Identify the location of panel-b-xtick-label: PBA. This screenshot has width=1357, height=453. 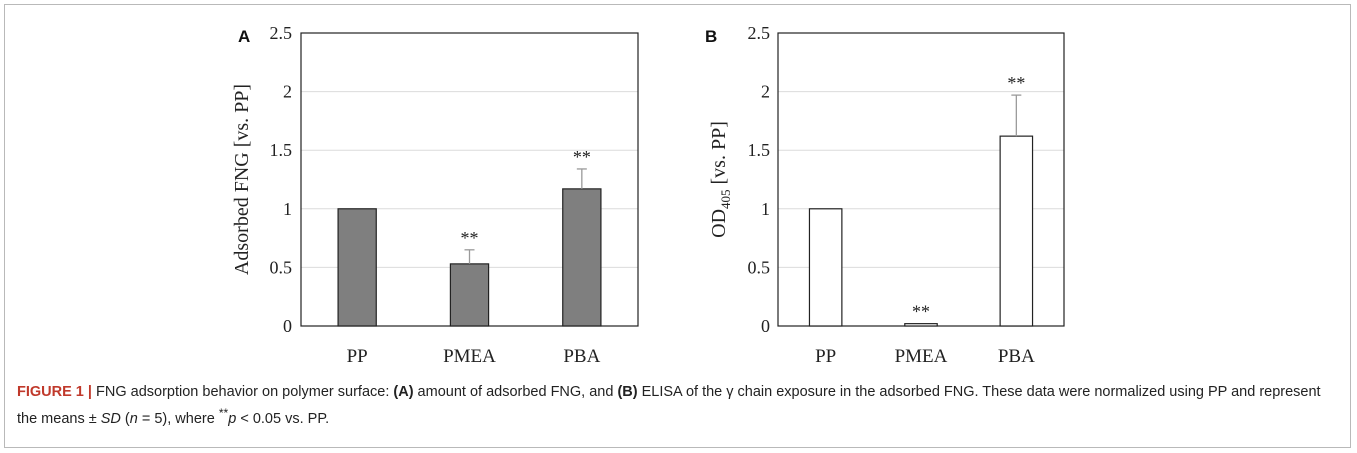
(1016, 356).